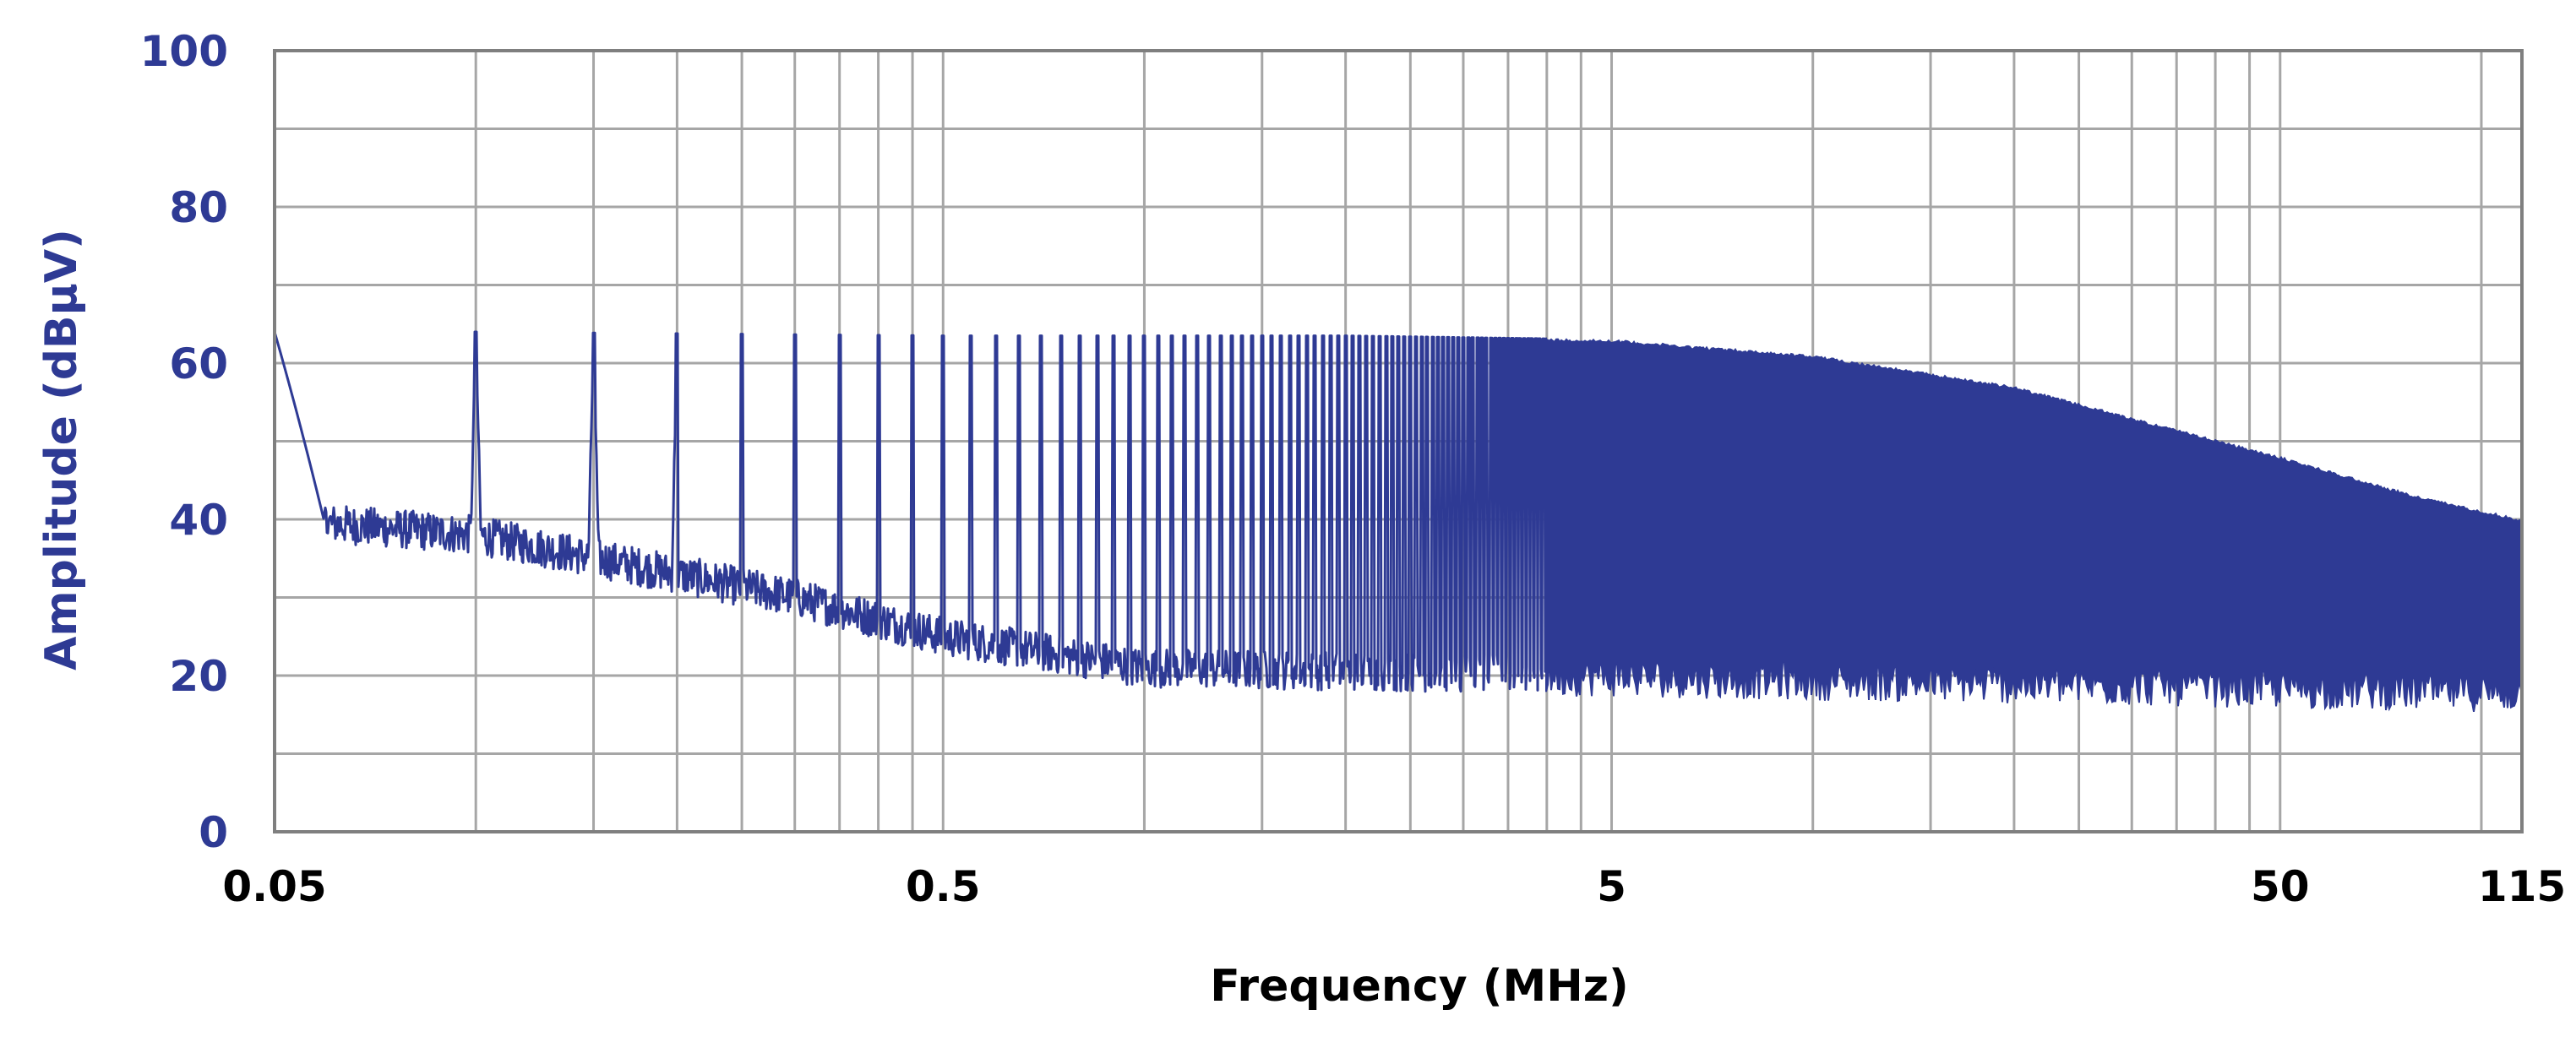 This screenshot has width=2576, height=1037. What do you see at coordinates (943, 886) in the screenshot?
I see `x-tick-label: 0.5` at bounding box center [943, 886].